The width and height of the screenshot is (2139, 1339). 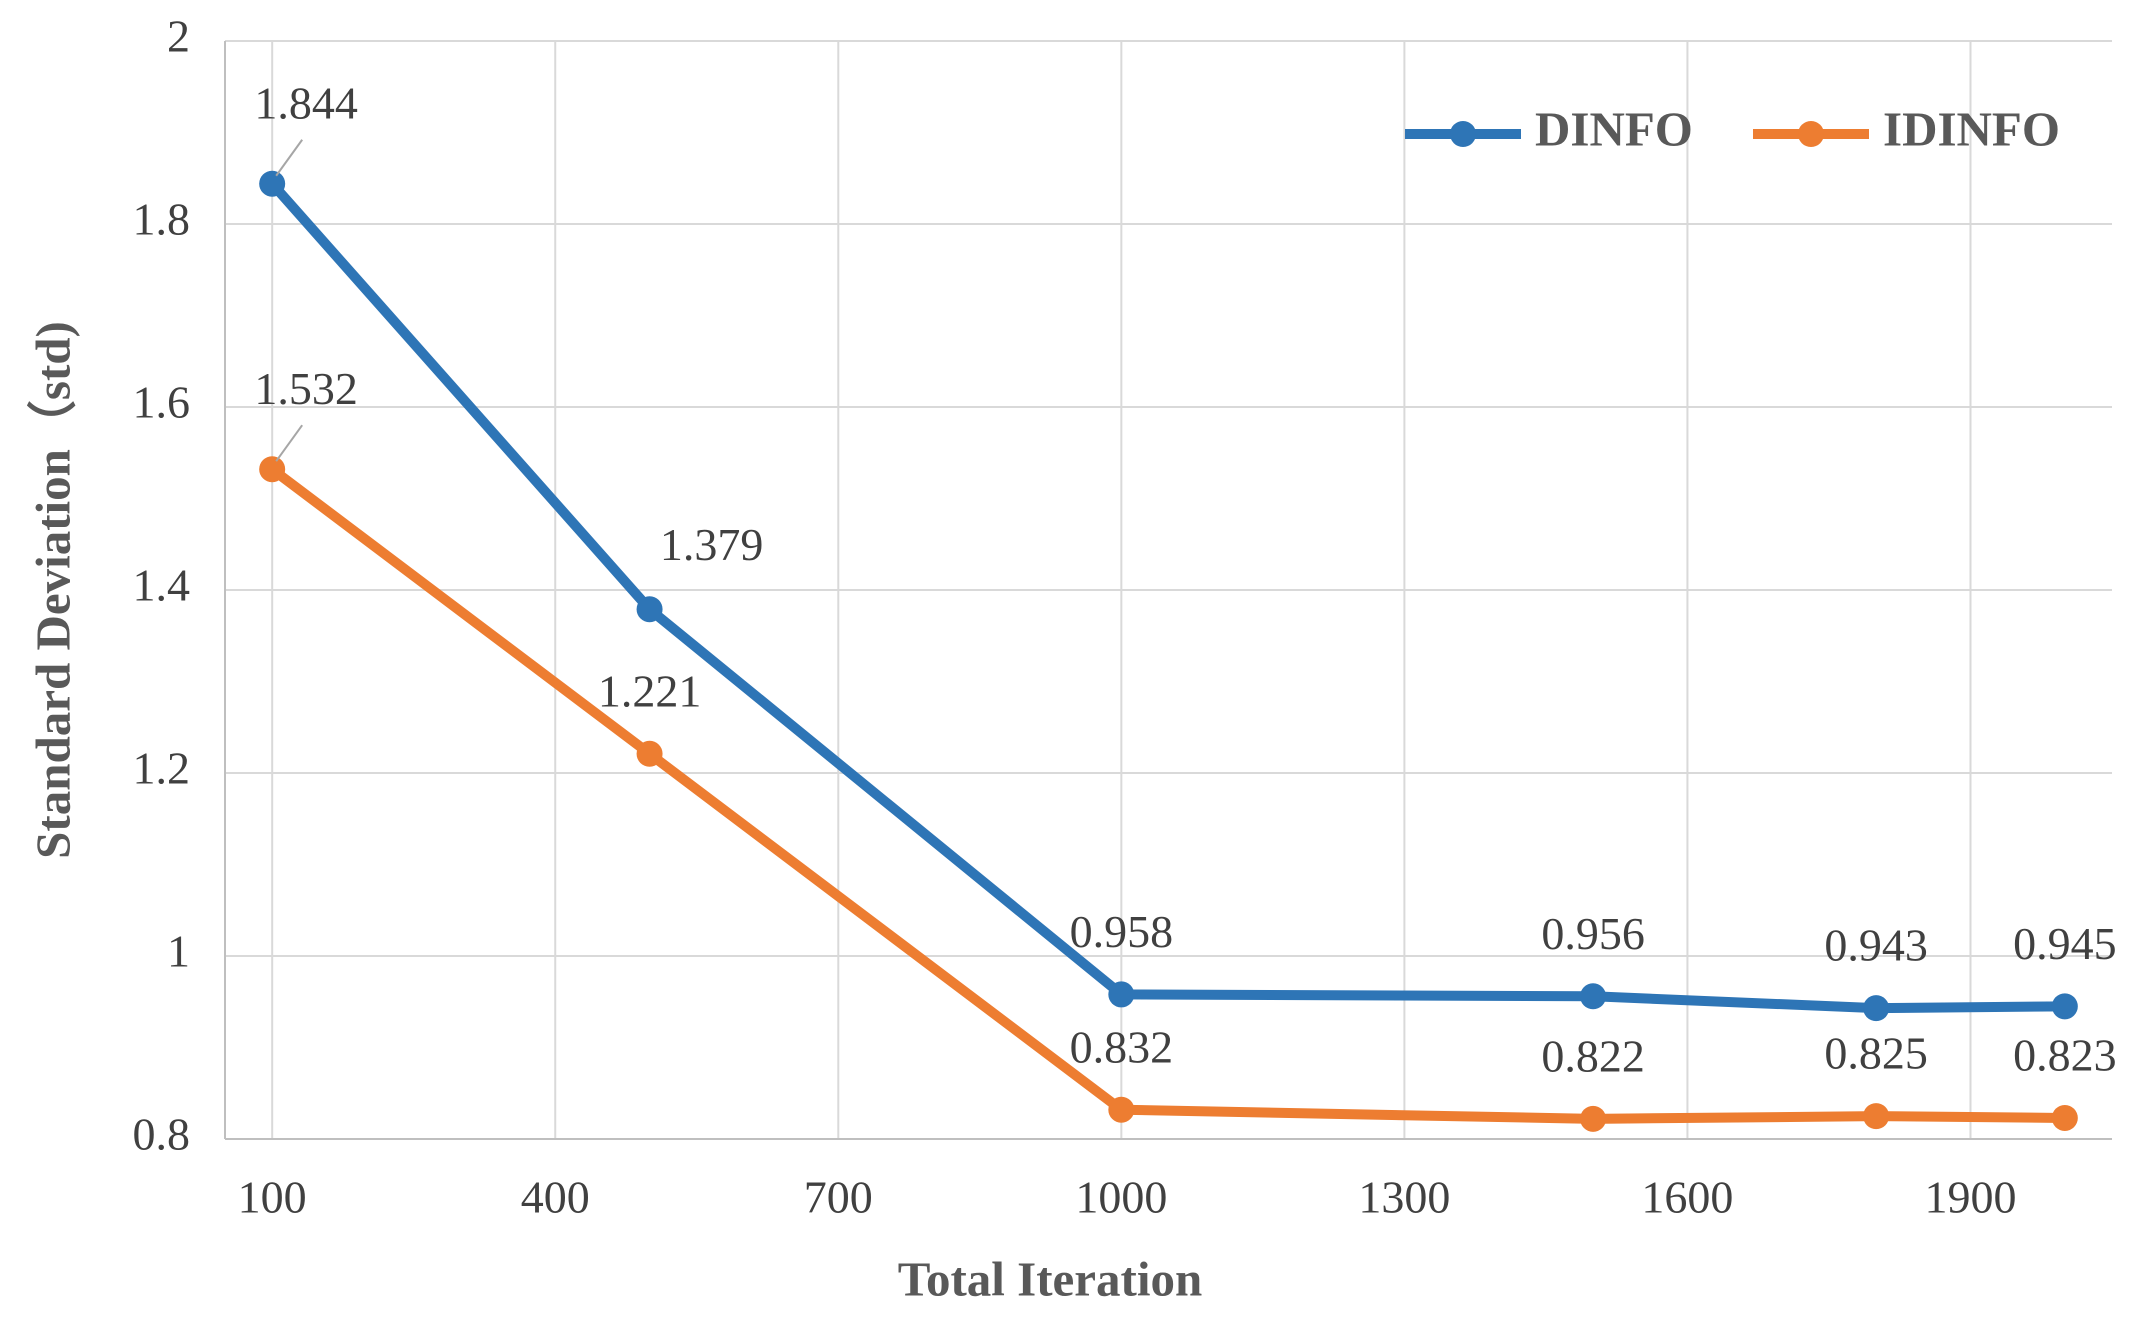 I want to click on data-label: 0.958, so click(x=1122, y=931).